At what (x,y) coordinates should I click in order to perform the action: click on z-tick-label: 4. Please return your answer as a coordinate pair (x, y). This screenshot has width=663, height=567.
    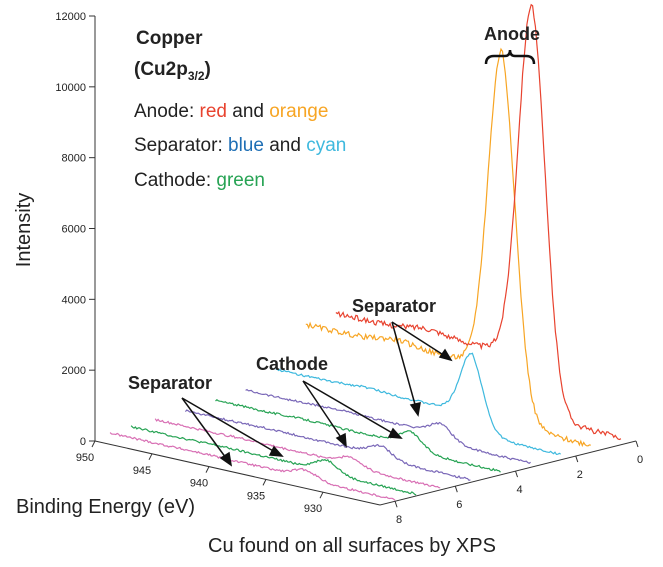
    Looking at the image, I should click on (519, 490).